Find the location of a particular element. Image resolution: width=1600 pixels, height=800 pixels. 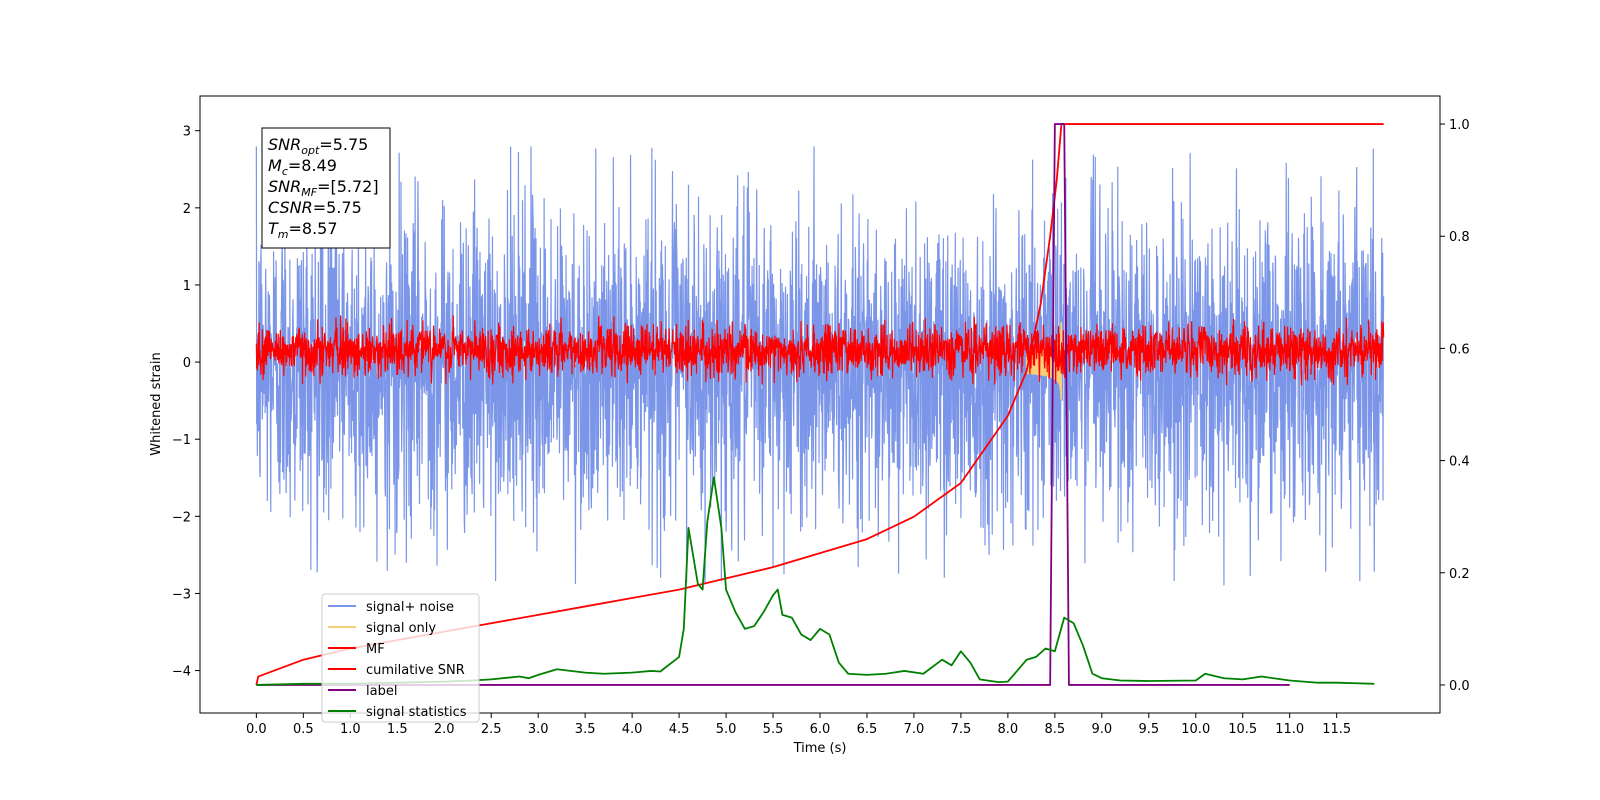

y2-tick-label: 0.0 is located at coordinates (1459, 686).